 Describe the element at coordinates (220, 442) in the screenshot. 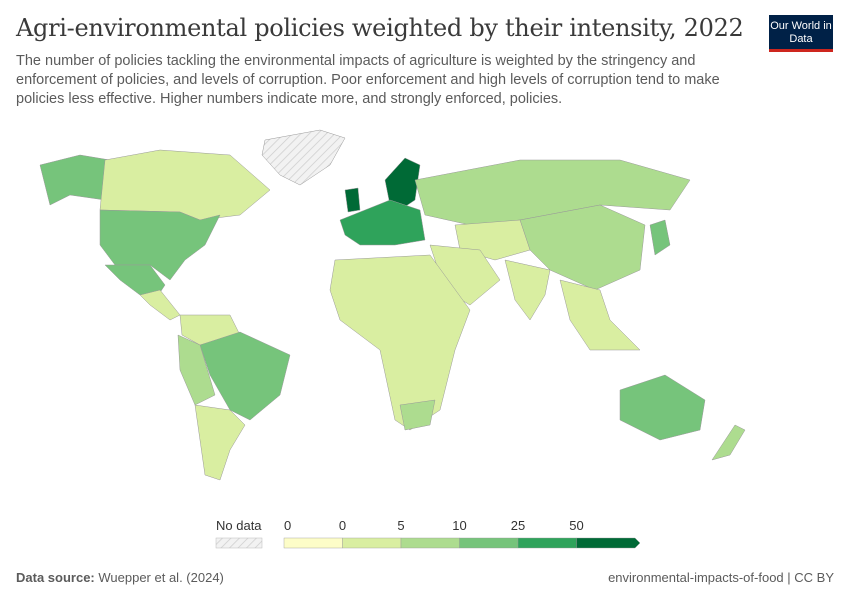

I see `country-argentina-chile` at that location.